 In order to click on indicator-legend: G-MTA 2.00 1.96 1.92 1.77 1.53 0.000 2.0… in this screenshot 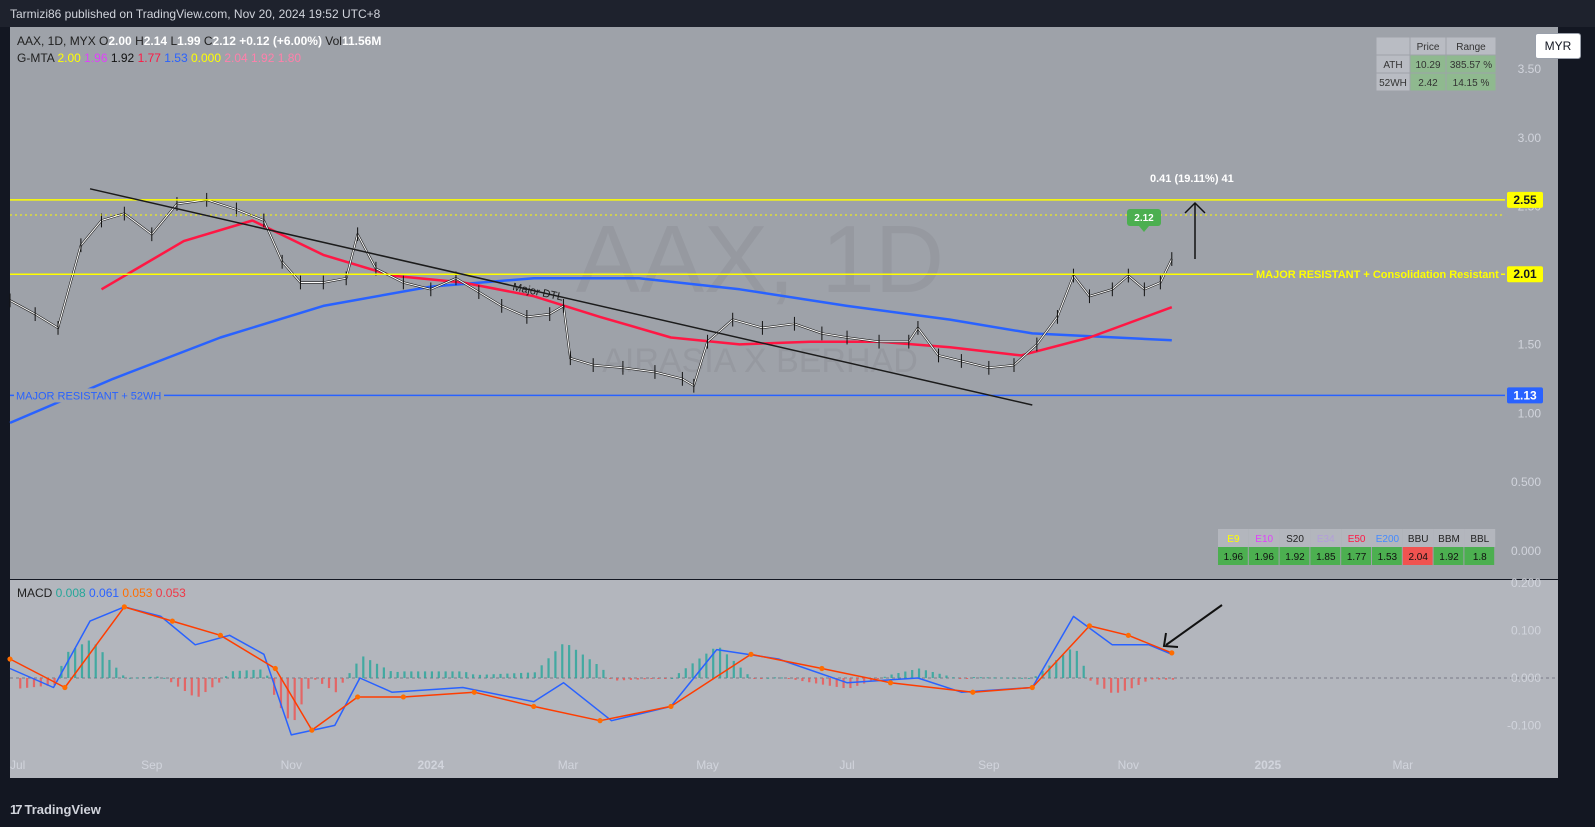, I will do `click(159, 58)`.